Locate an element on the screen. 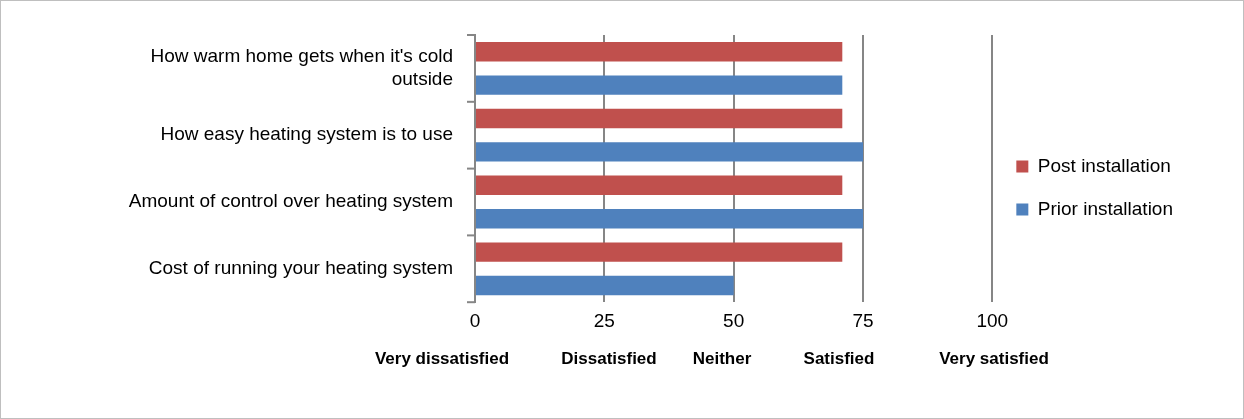 The image size is (1244, 419). x-tick-label: 100 is located at coordinates (992, 320).